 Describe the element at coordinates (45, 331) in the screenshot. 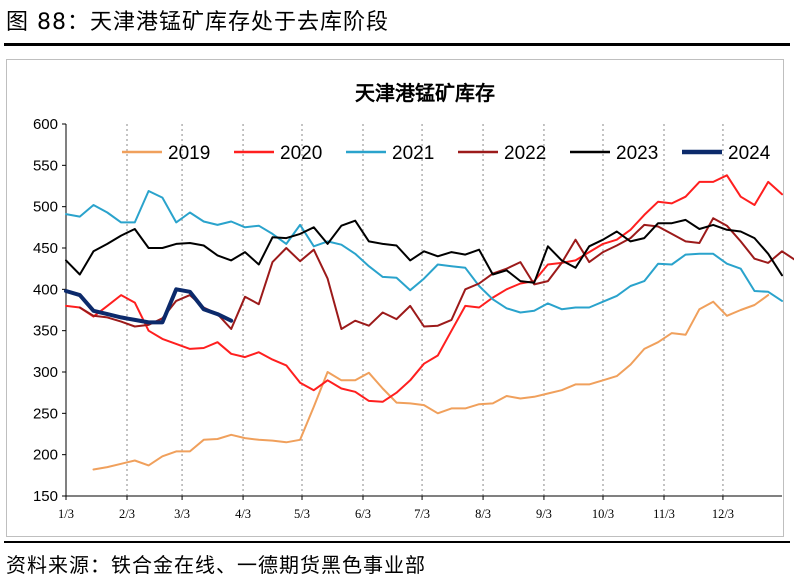

I see `y-tick-label: 350` at that location.